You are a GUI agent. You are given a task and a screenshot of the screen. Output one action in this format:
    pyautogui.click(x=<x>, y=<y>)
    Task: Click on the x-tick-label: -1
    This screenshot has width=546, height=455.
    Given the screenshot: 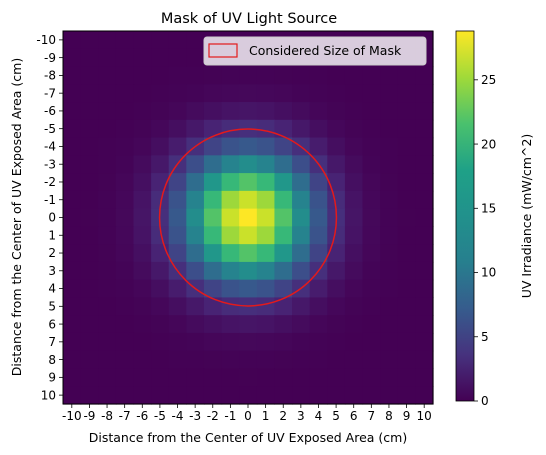 What is the action you would take?
    pyautogui.click(x=230, y=416)
    